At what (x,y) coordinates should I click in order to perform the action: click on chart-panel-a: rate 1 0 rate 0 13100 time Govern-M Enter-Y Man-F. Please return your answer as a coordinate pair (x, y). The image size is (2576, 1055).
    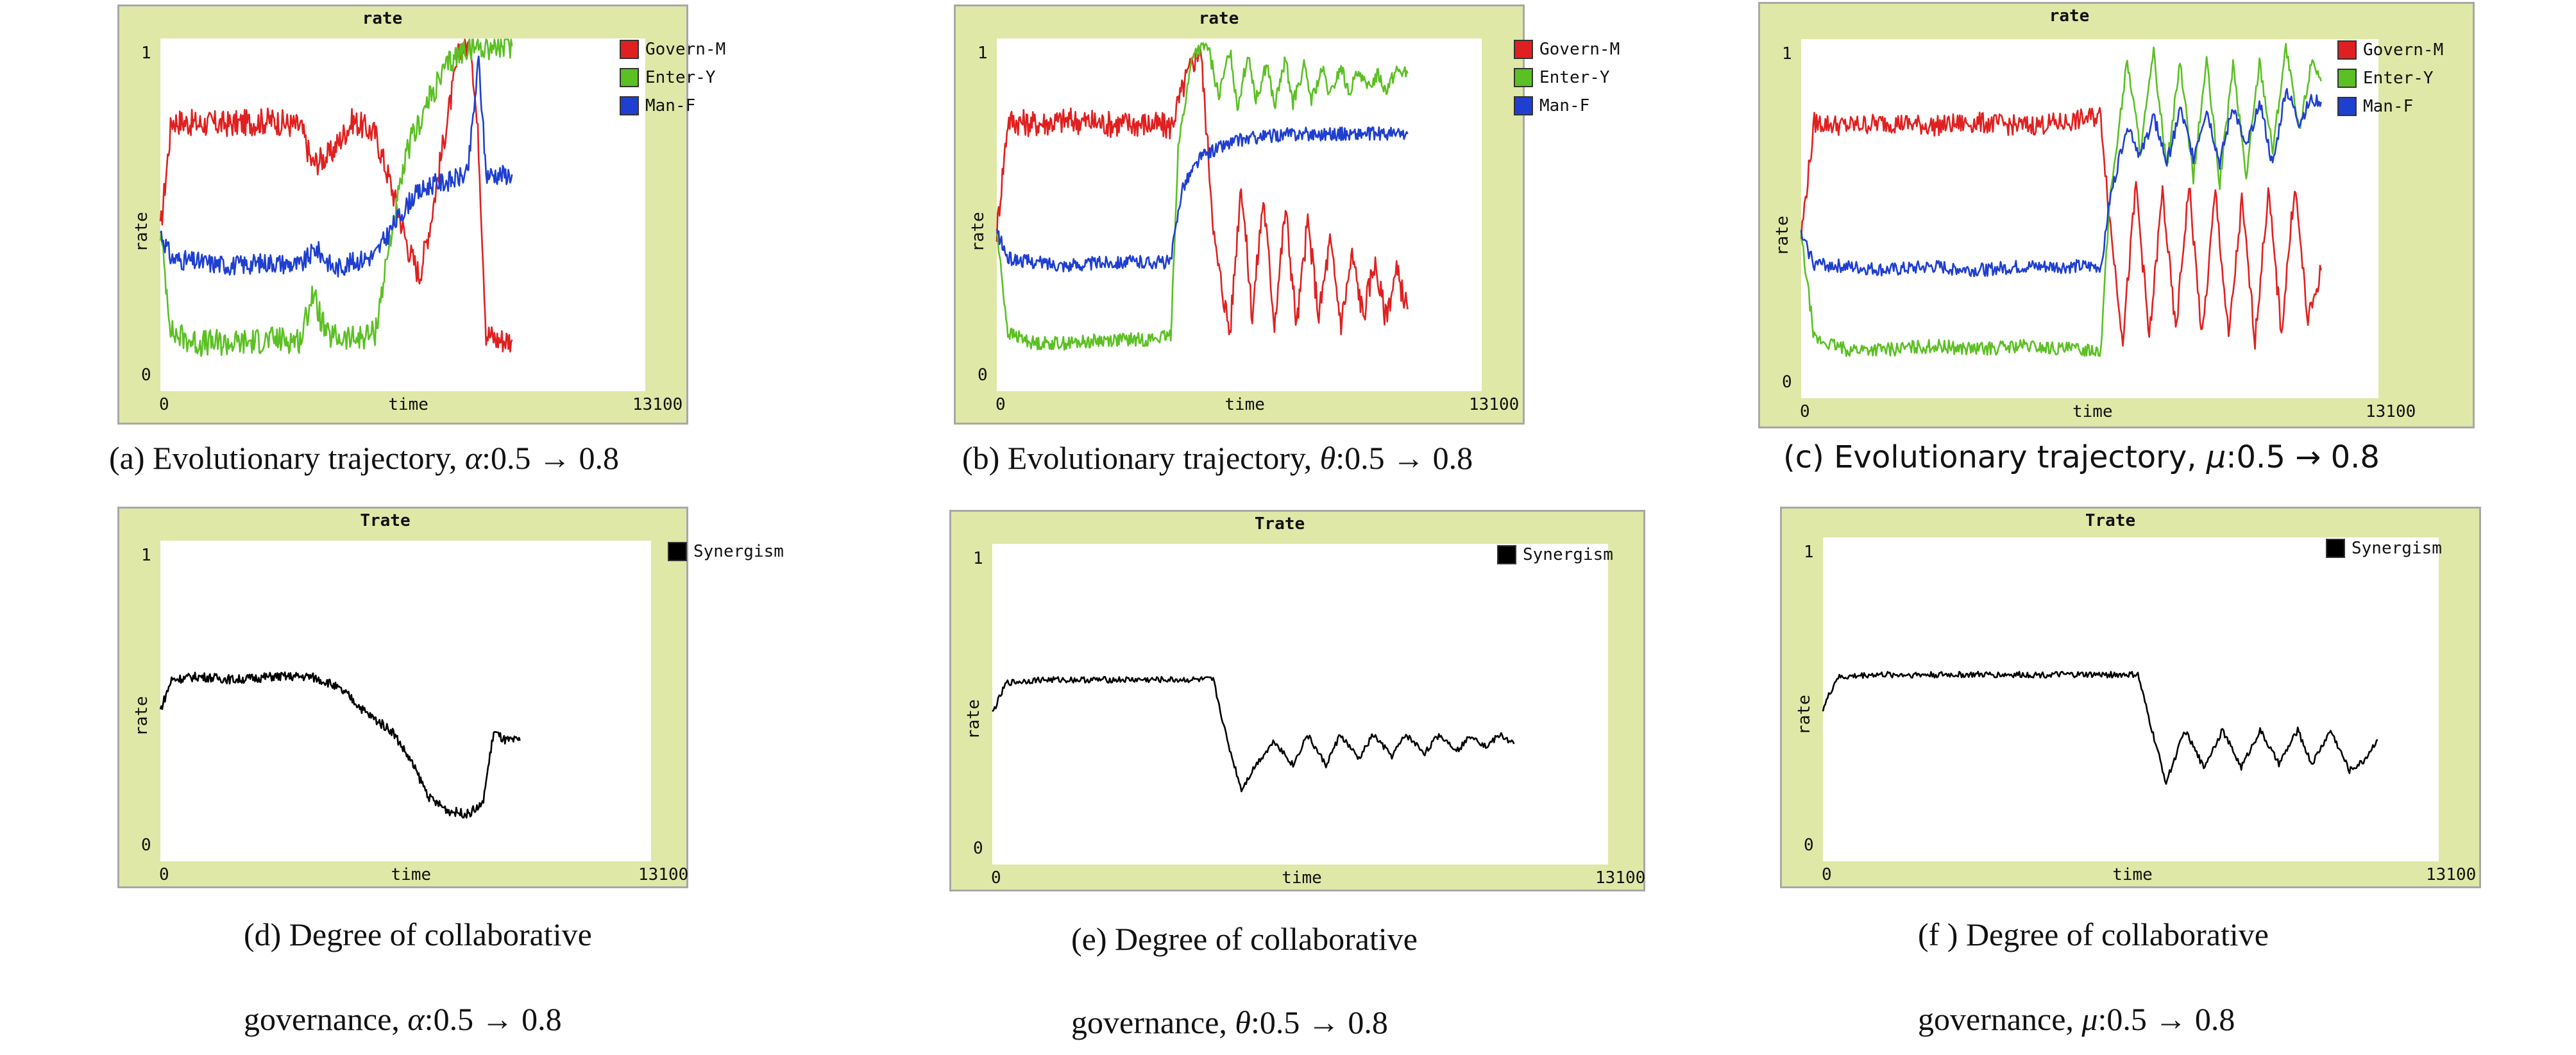
    Looking at the image, I should click on (421, 214).